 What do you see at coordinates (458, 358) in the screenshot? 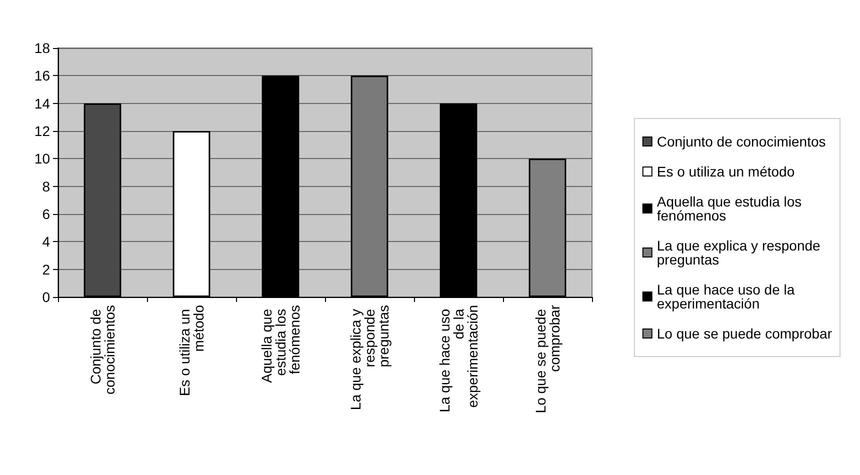
I see `x-tick-label: La que hace uso de la experimentación` at bounding box center [458, 358].